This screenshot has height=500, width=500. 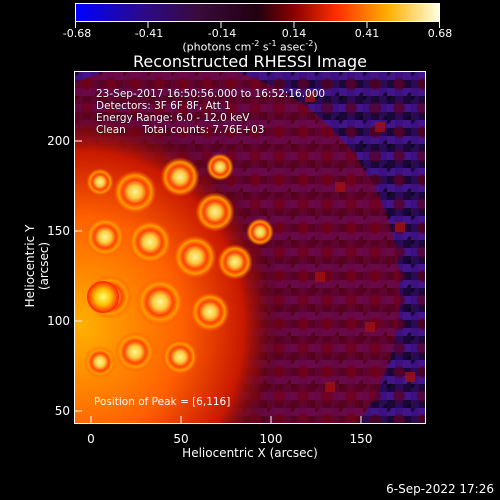 What do you see at coordinates (440, 489) in the screenshot?
I see `date-stamp: 6-Sep-2022 17:26` at bounding box center [440, 489].